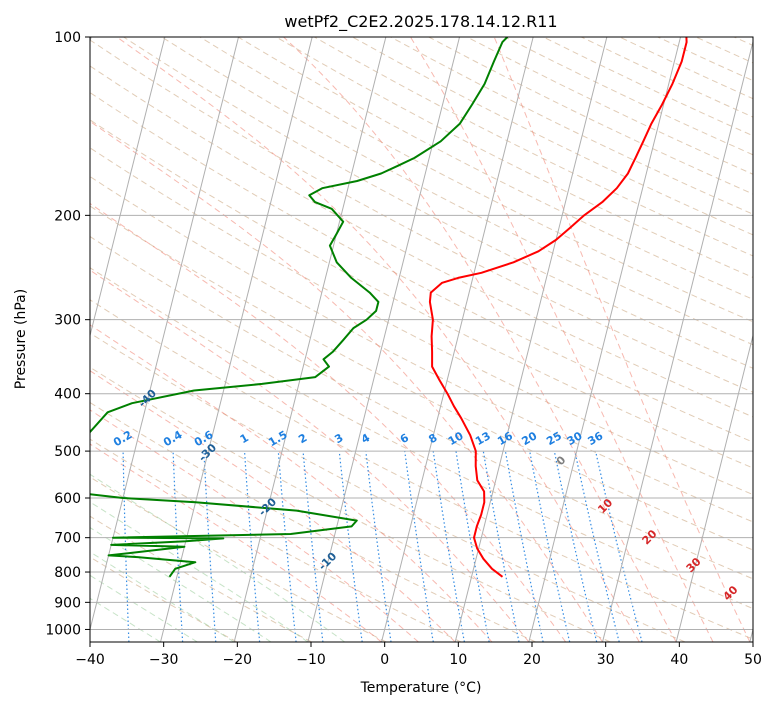  Describe the element at coordinates (338, 438) in the screenshot. I see `mixing-ratio-label: 3` at that location.